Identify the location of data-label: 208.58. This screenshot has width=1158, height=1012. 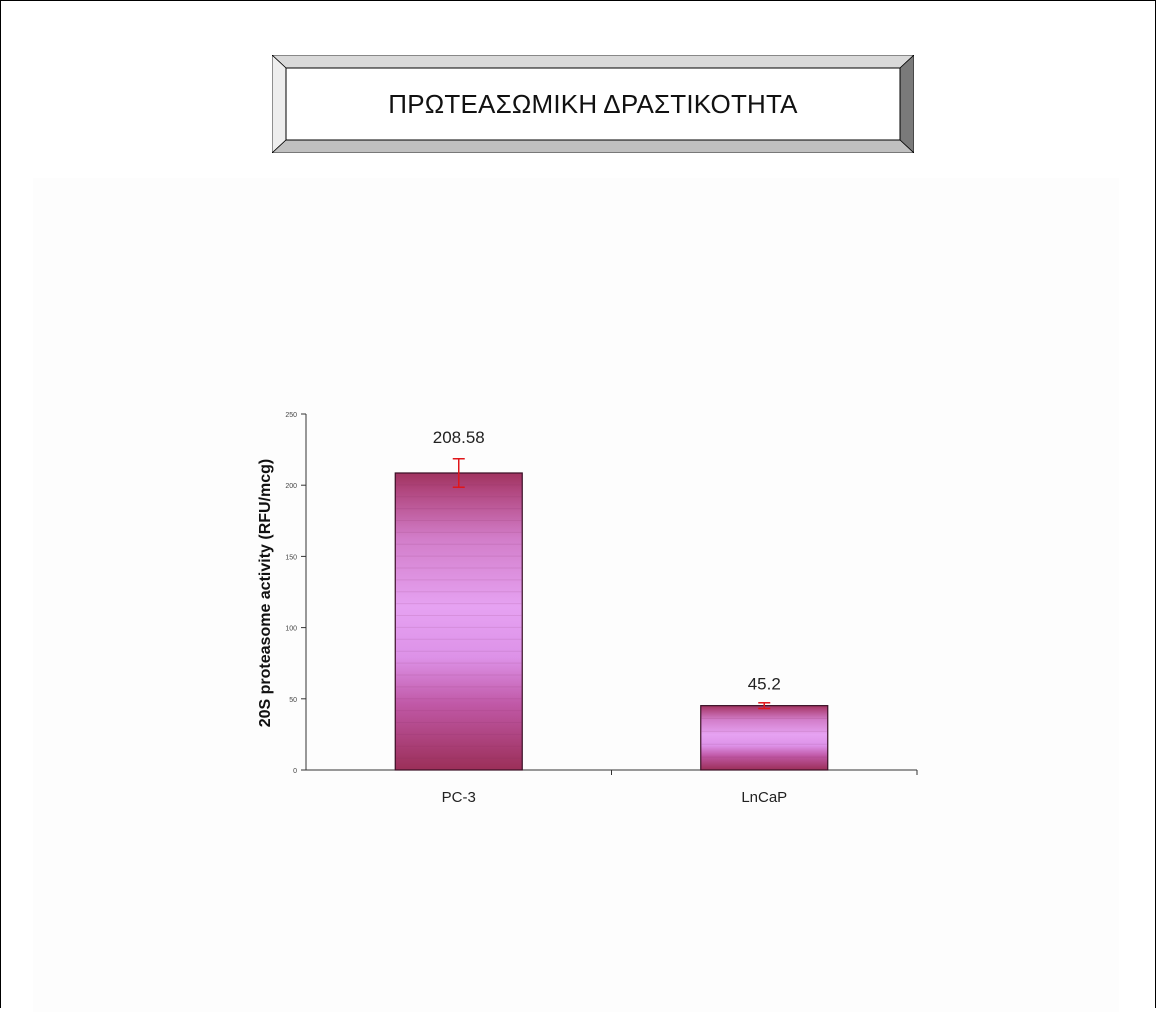
(459, 437).